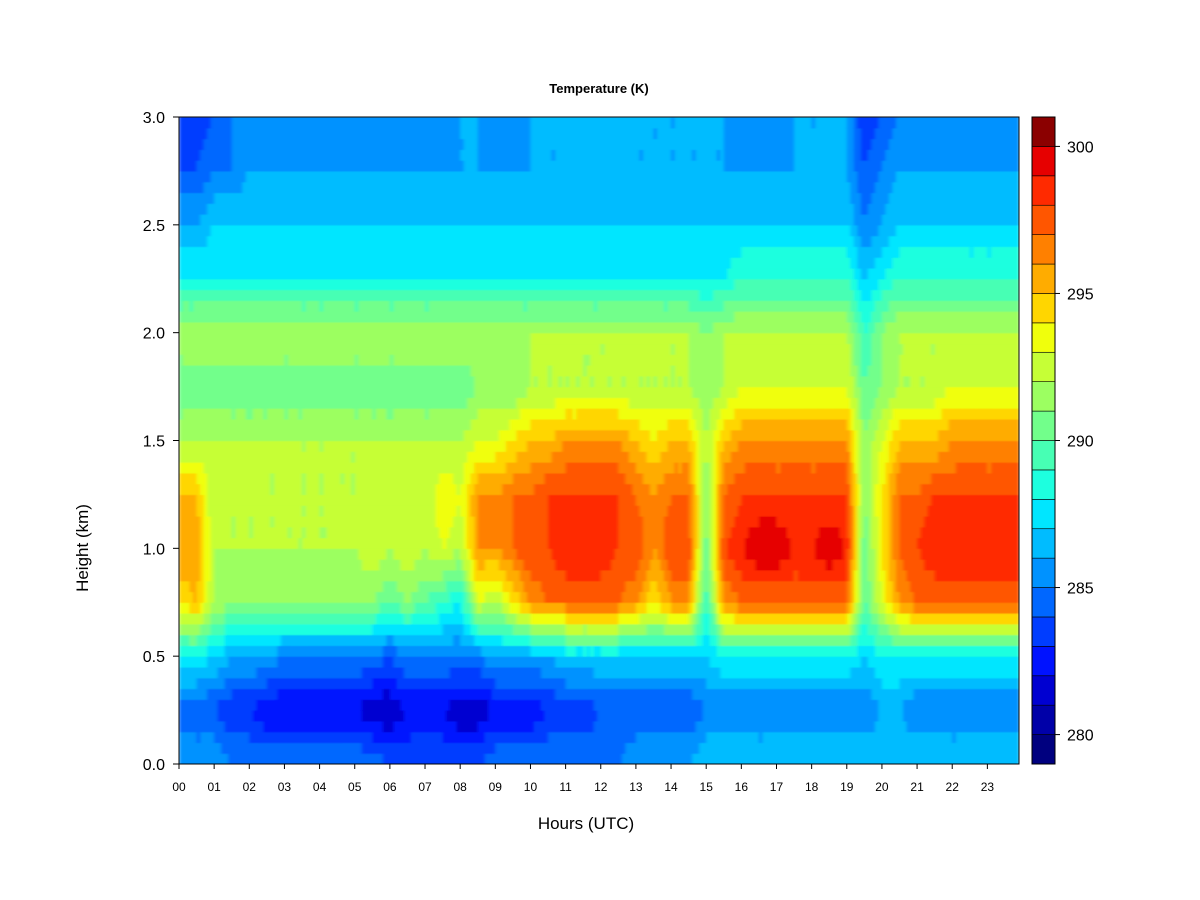  I want to click on heatmap-cell-2095, so click(300, 532).